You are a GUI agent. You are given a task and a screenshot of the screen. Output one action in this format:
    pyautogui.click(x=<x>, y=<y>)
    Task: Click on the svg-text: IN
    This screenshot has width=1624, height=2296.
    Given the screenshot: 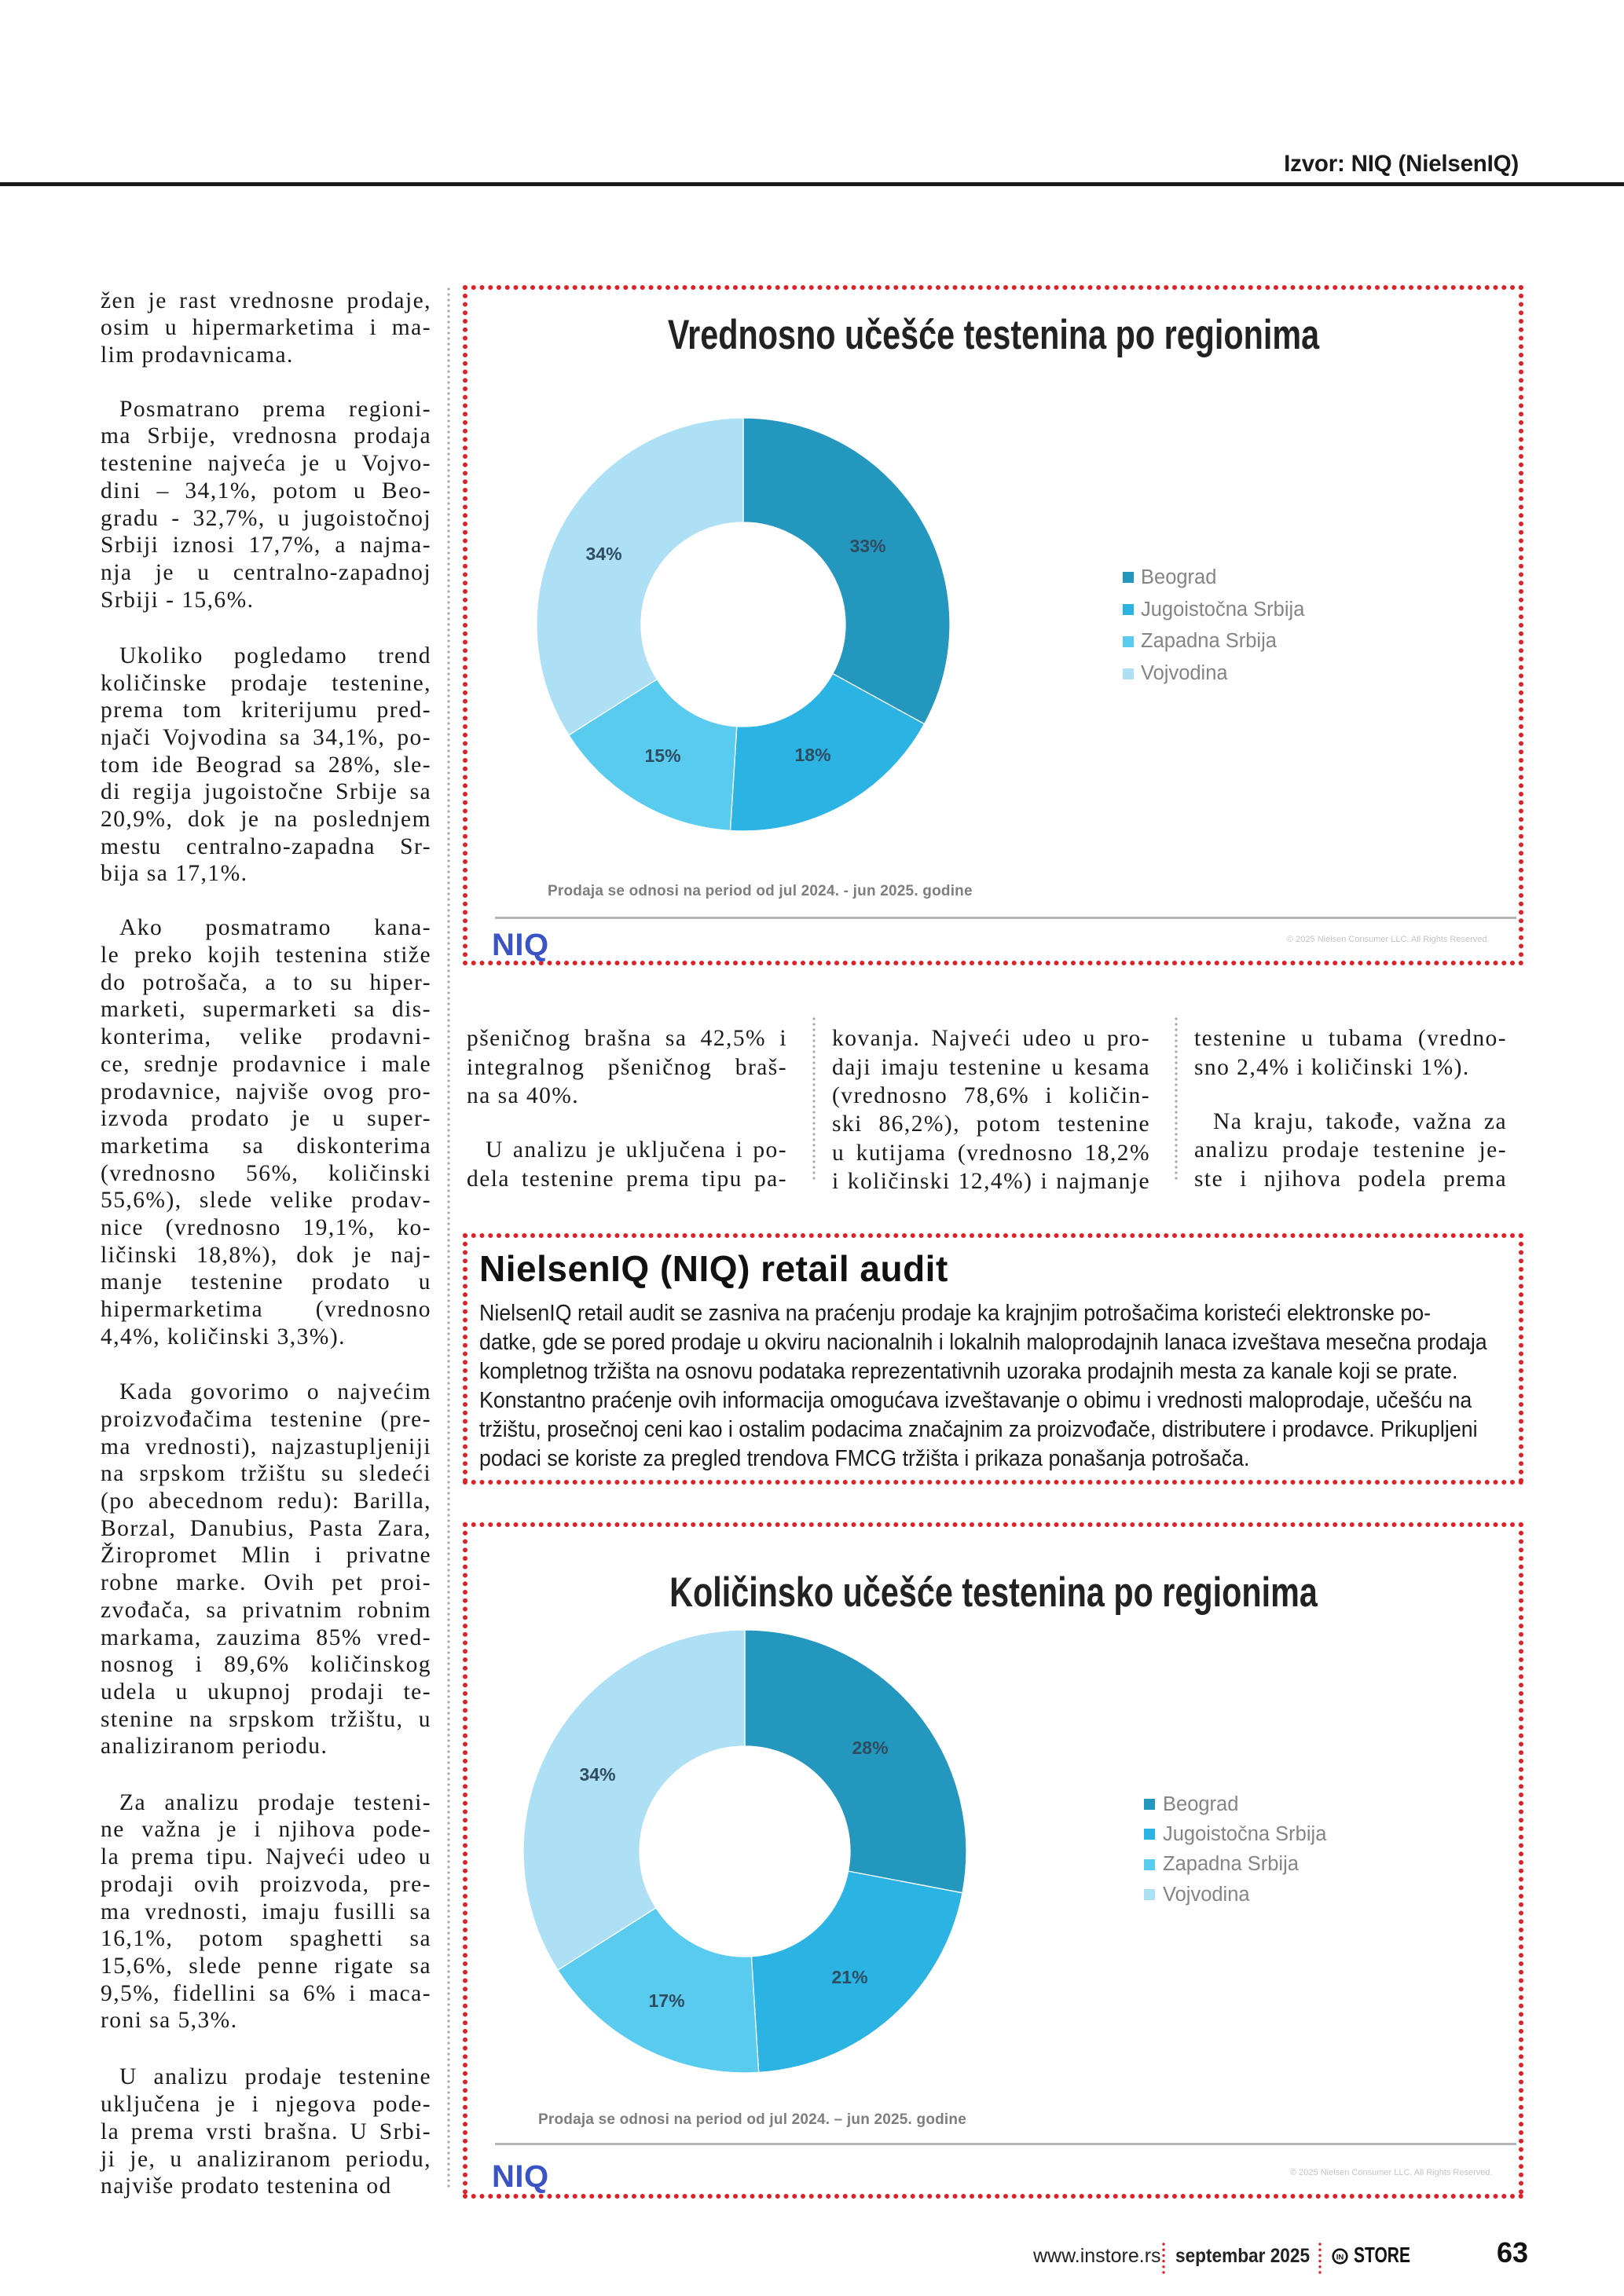 What is the action you would take?
    pyautogui.click(x=1340, y=2258)
    